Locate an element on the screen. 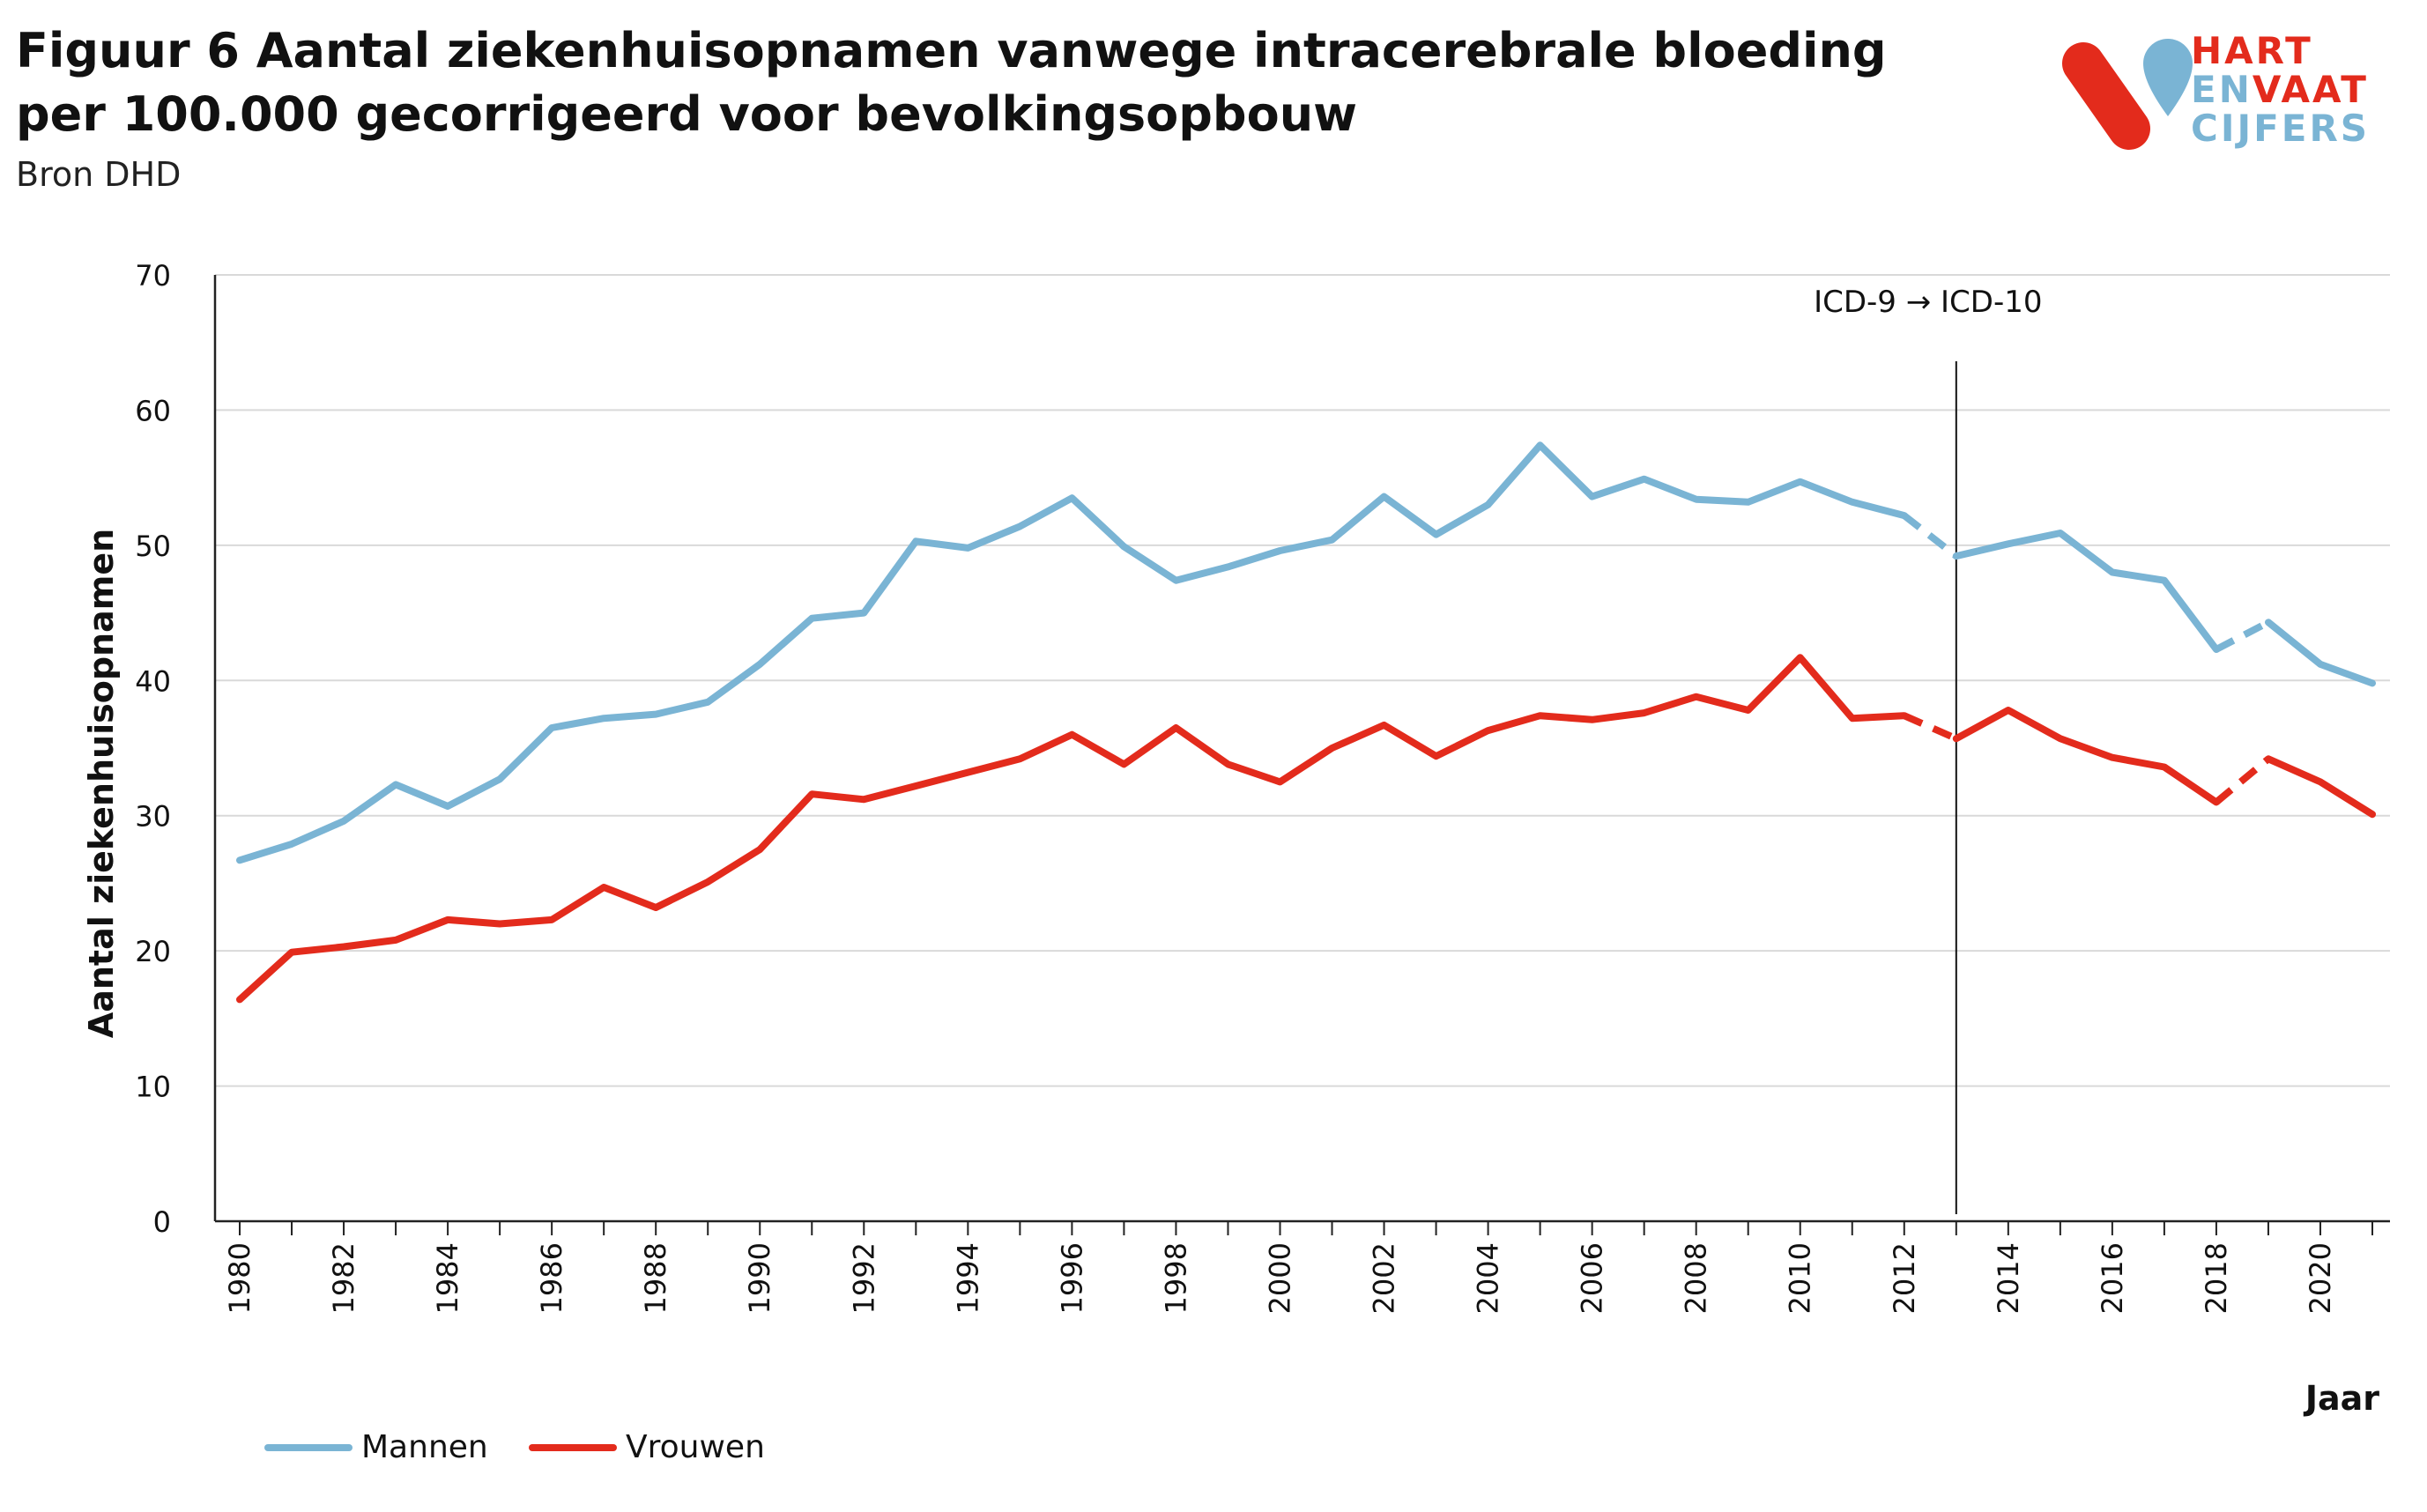  x-tick-label: 2020 is located at coordinates (2320, 1278).